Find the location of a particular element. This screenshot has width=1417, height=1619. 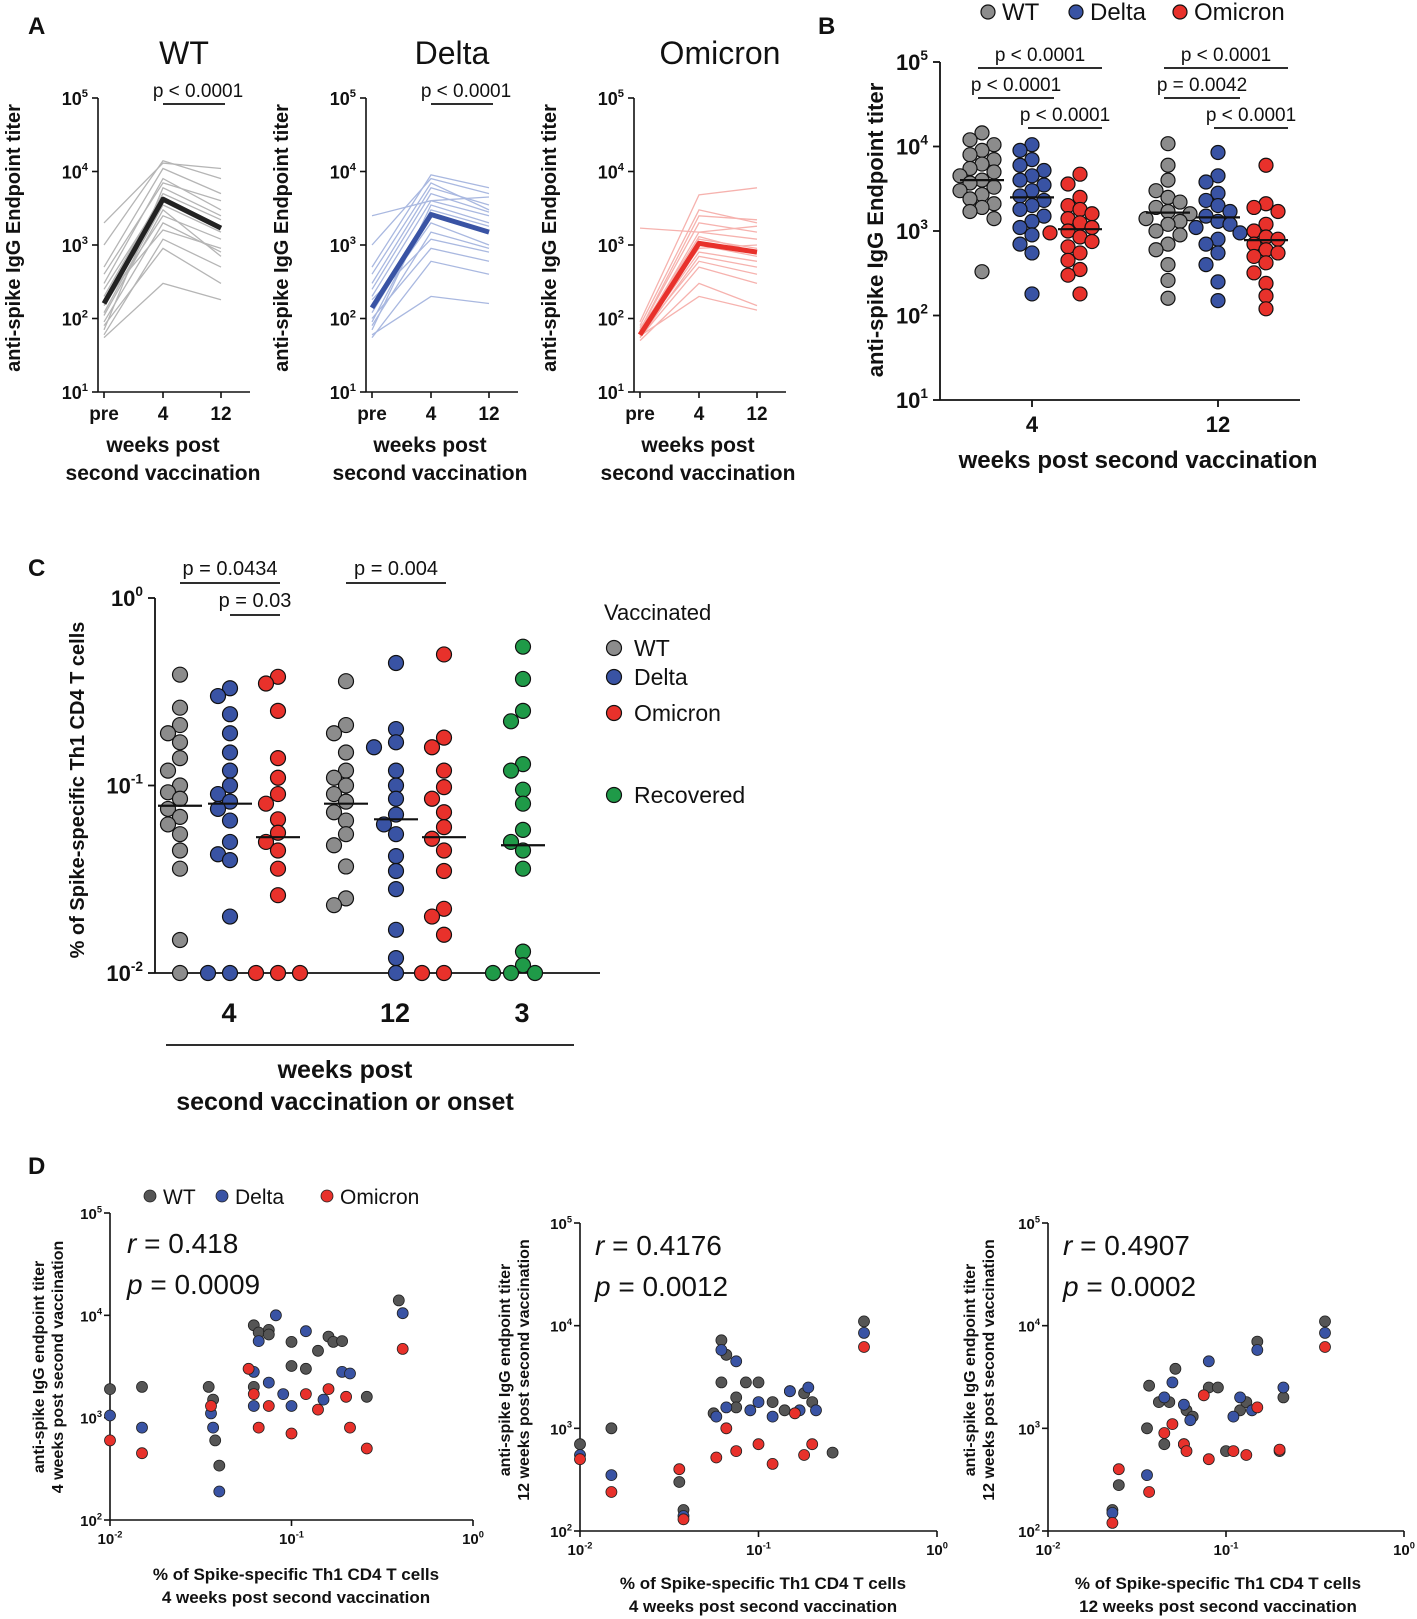

panel-a-title: Omicron is located at coordinates (720, 53).